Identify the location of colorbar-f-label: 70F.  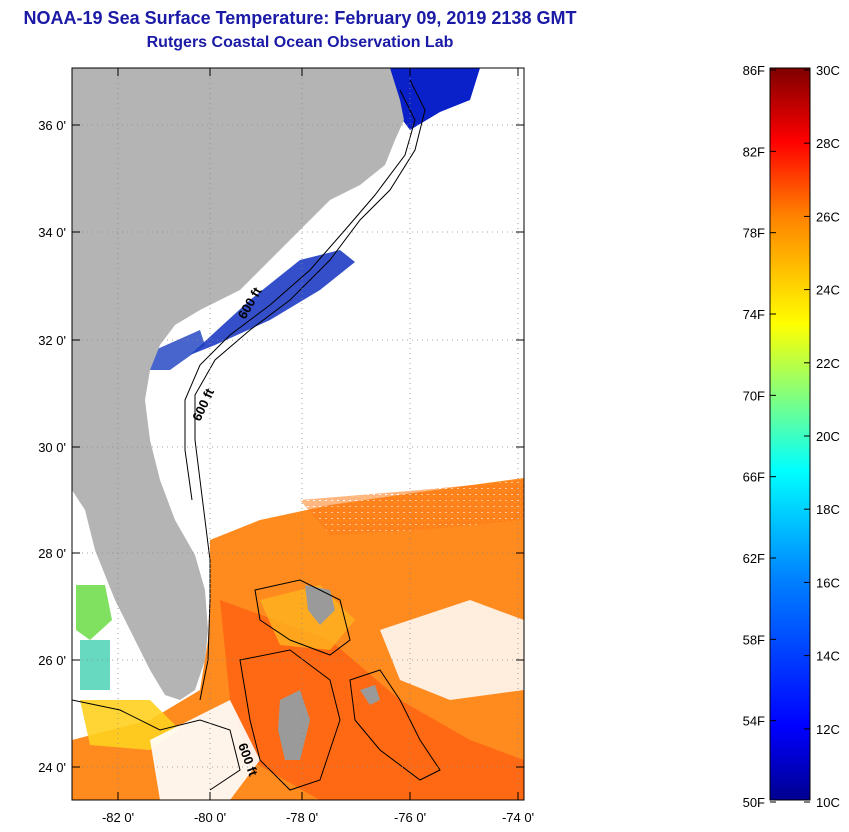
(754, 395).